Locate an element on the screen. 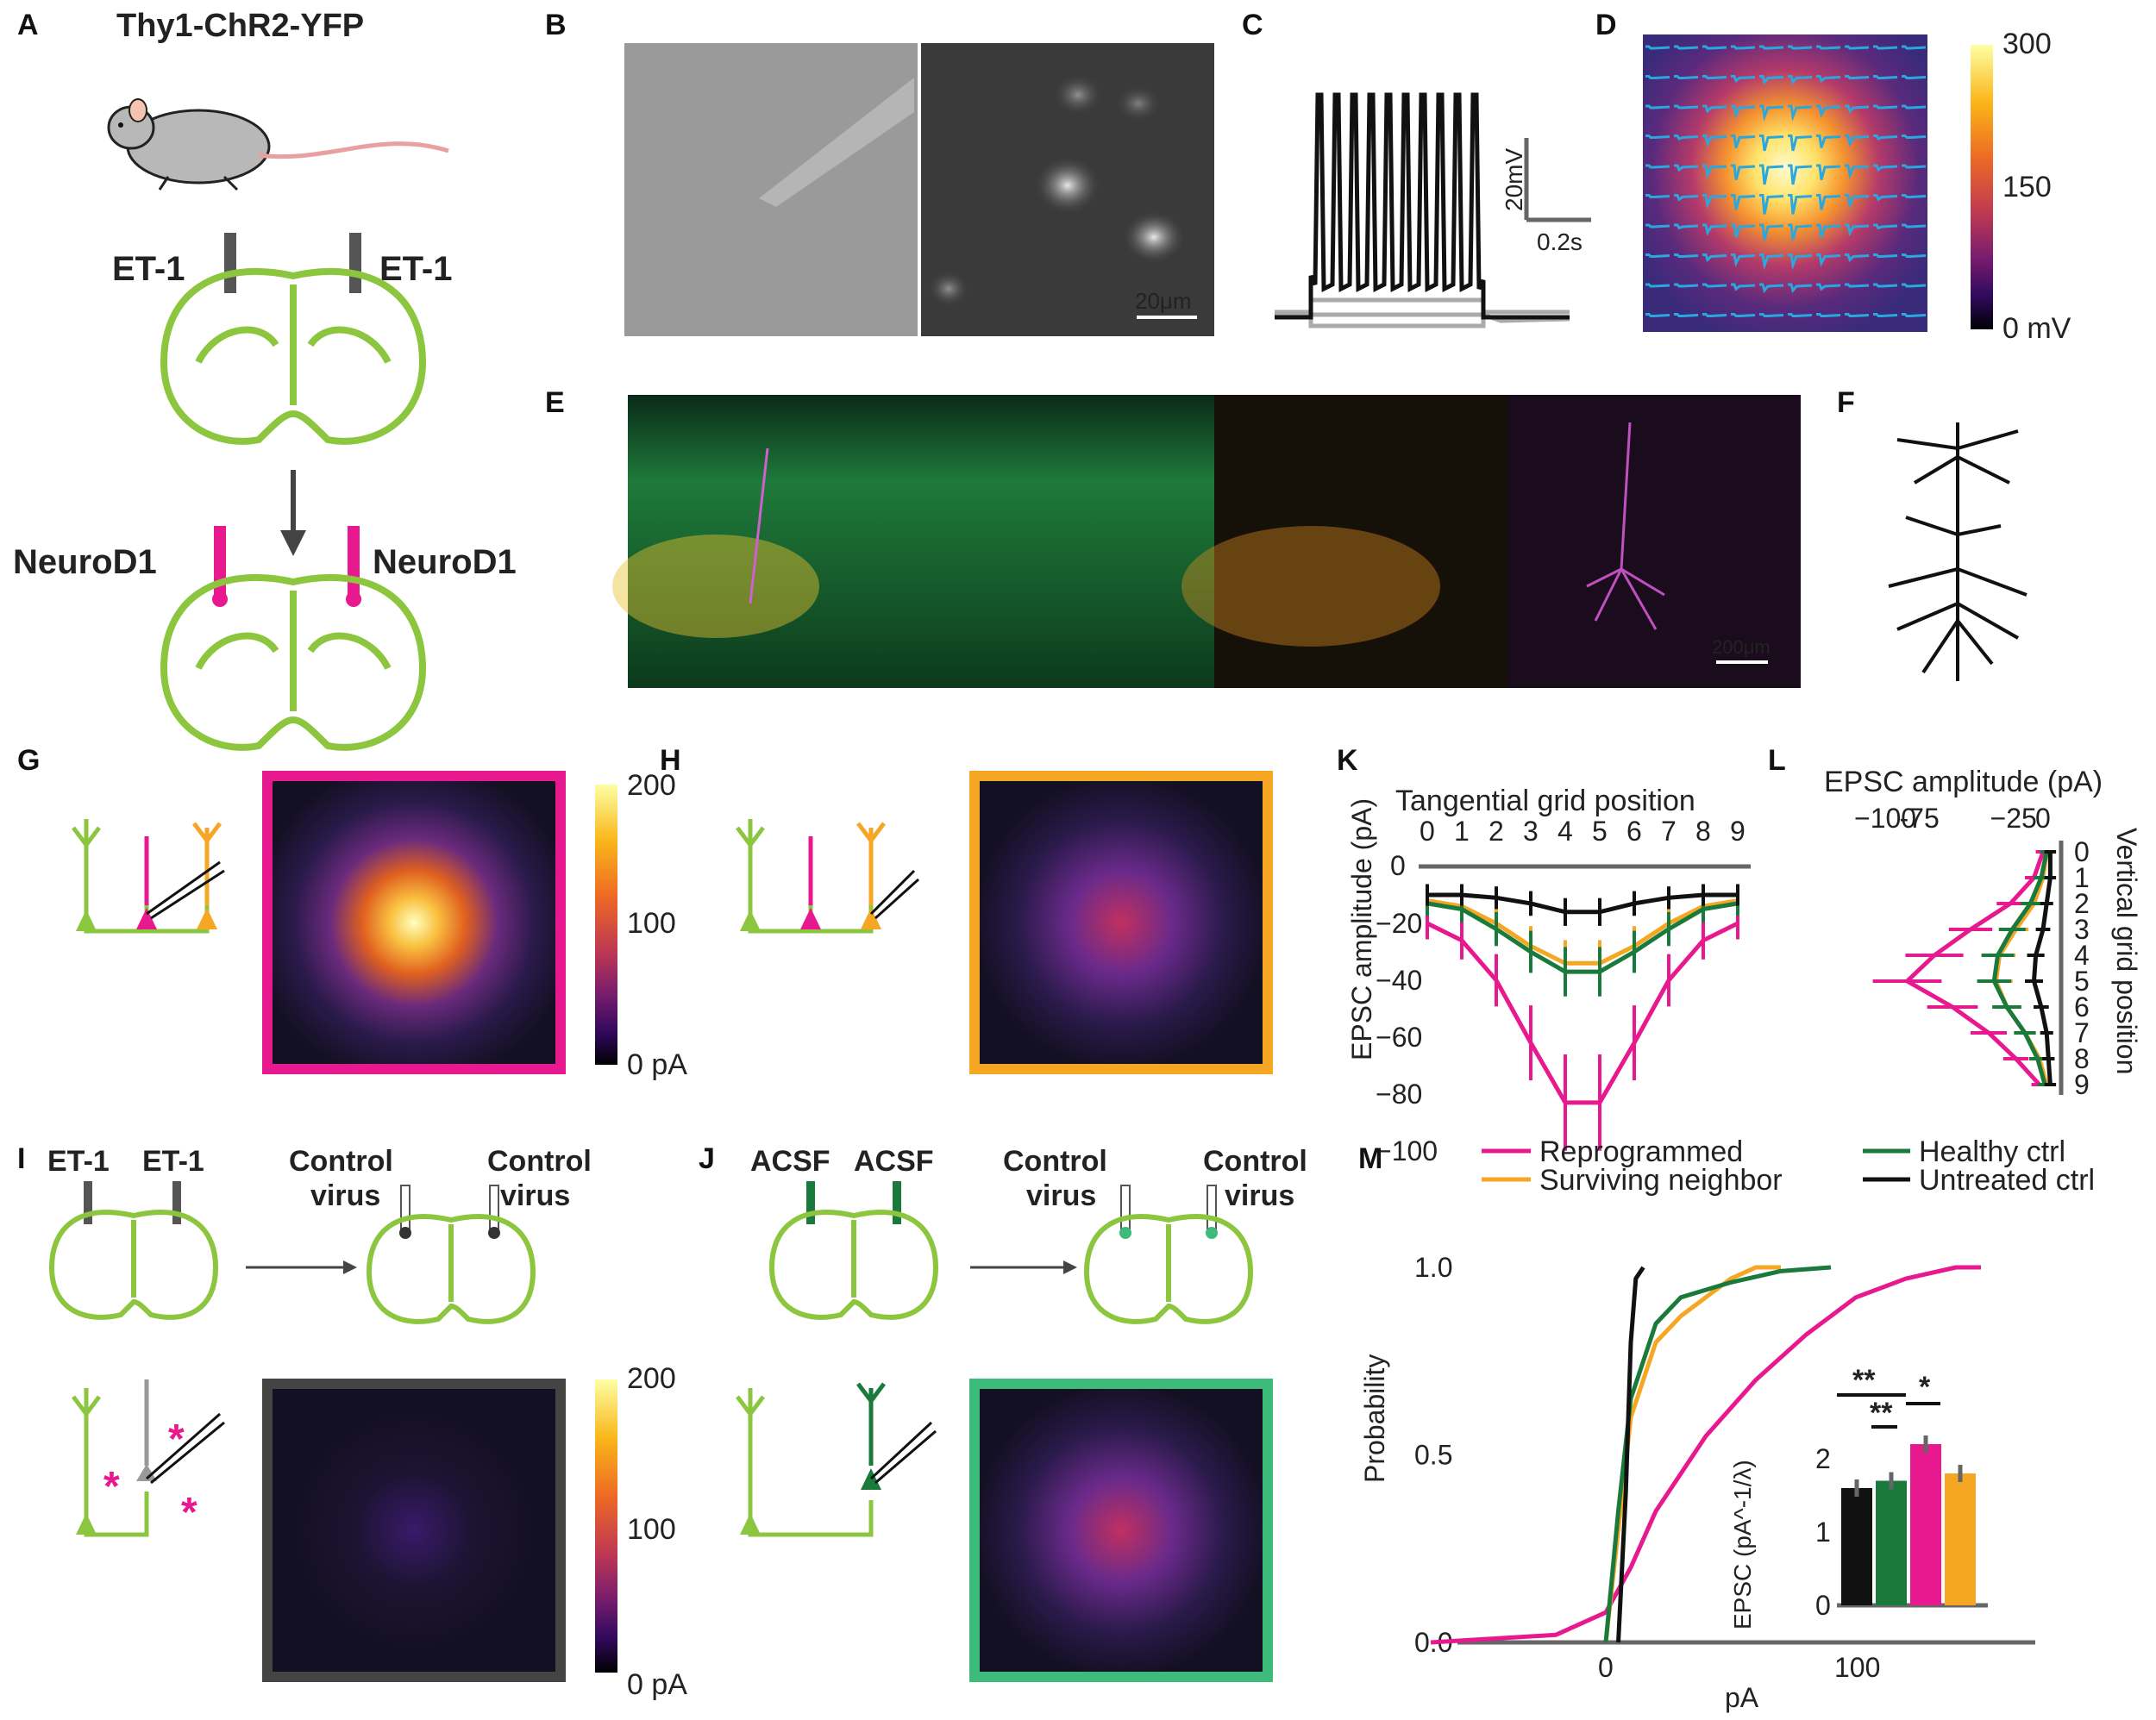 This screenshot has width=2156, height=1720. heatmap-j is located at coordinates (1121, 1530).